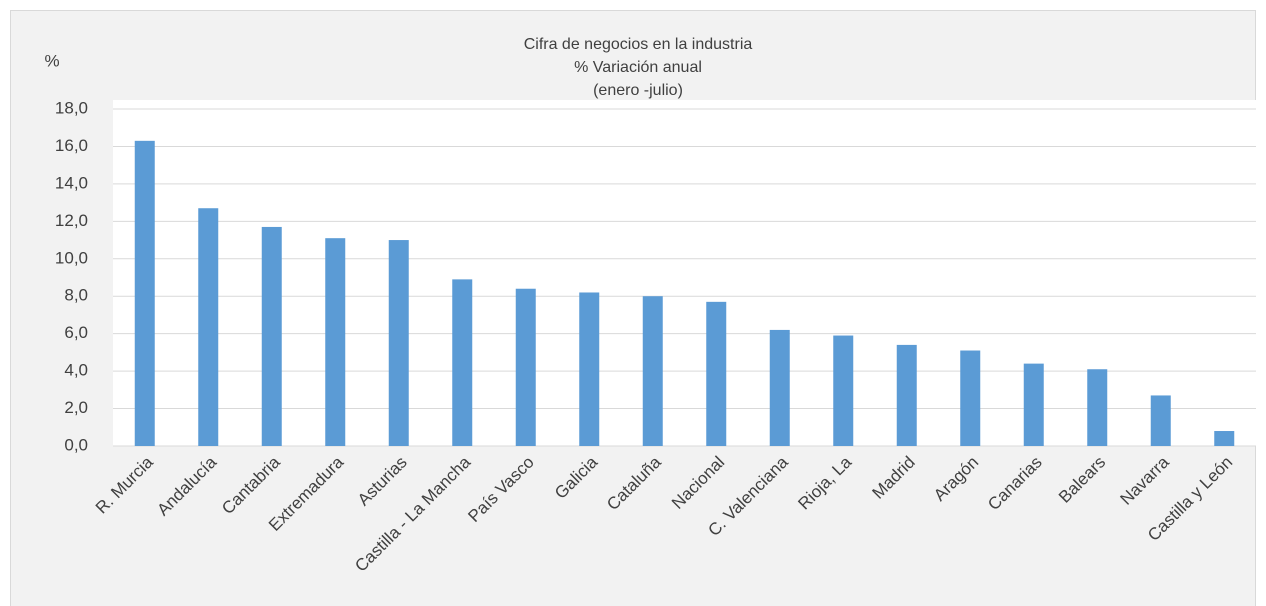  What do you see at coordinates (71, 145) in the screenshot?
I see `y-tick-label: 16,0` at bounding box center [71, 145].